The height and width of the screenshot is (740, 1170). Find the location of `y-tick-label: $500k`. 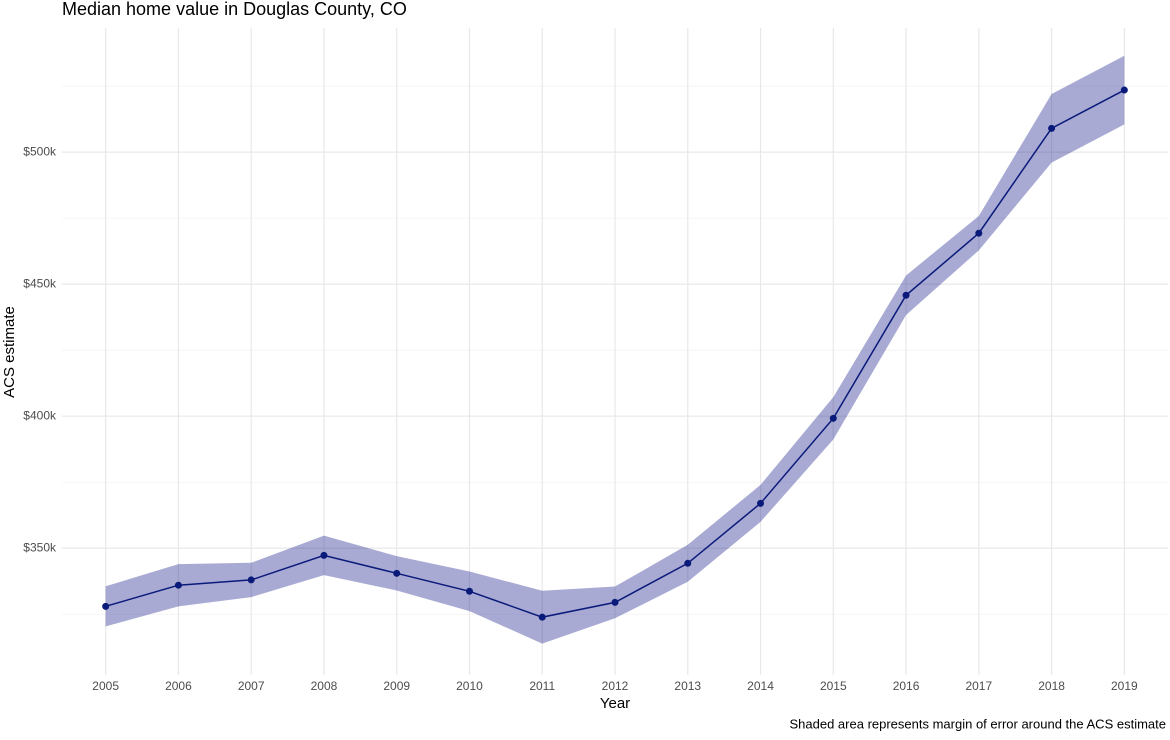

y-tick-label: $500k is located at coordinates (40, 151).